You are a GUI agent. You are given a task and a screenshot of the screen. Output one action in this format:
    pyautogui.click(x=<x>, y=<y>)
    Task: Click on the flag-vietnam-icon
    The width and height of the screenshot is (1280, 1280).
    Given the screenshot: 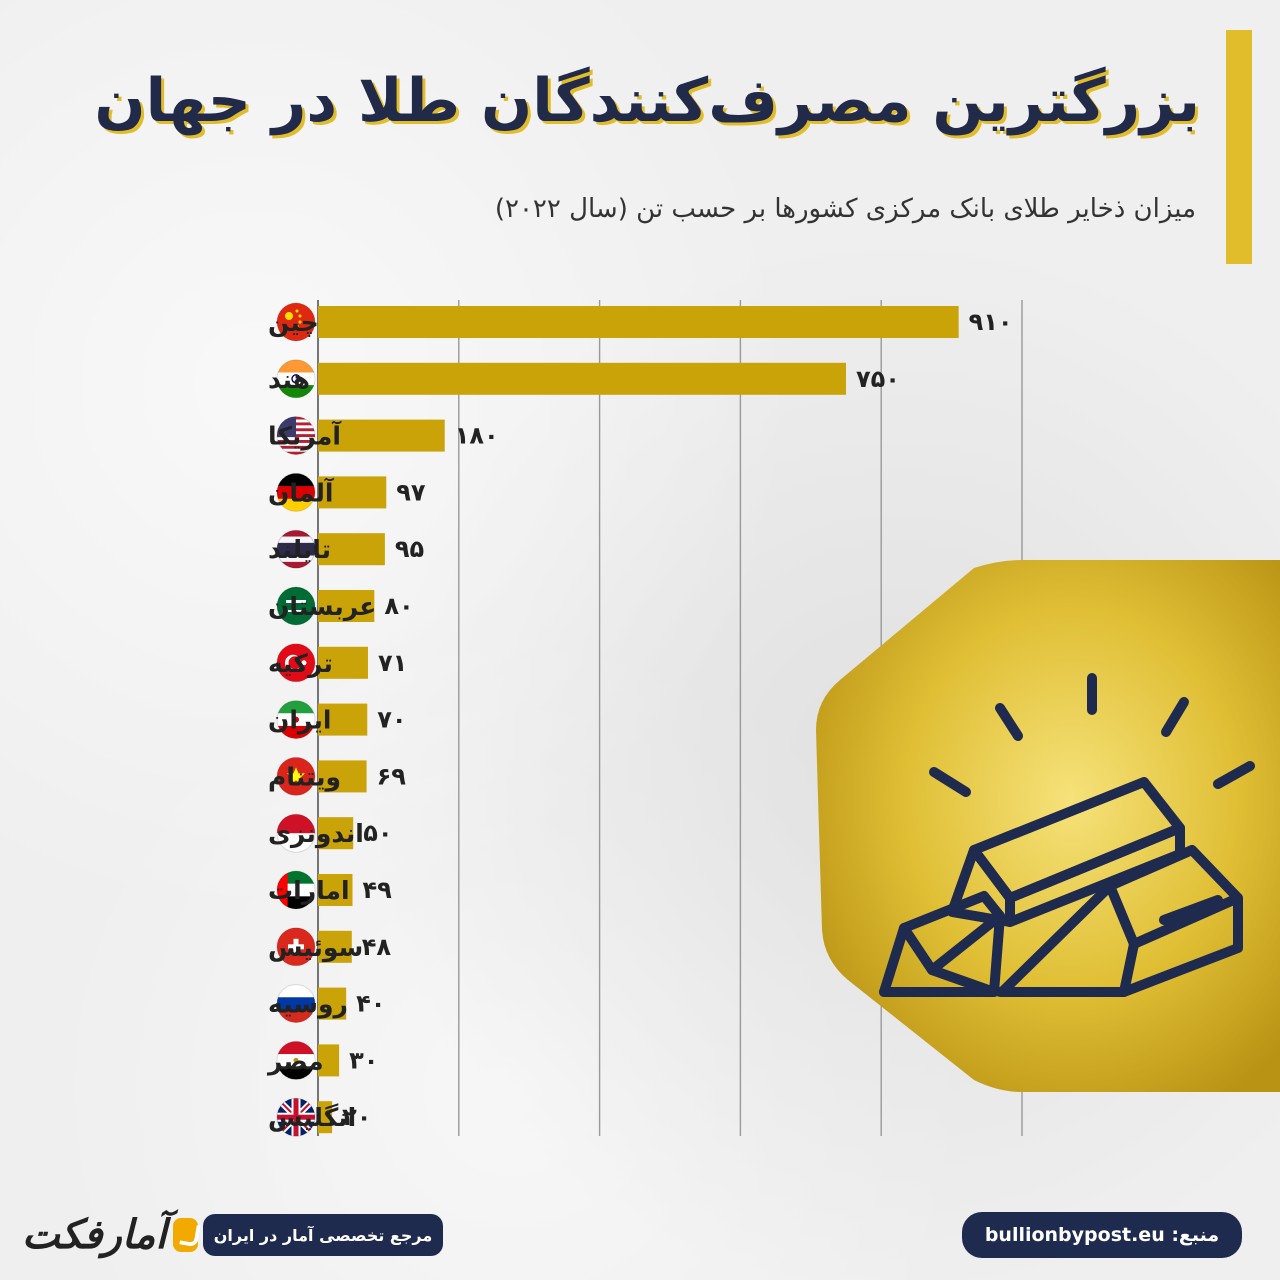 What is the action you would take?
    pyautogui.click(x=296, y=776)
    